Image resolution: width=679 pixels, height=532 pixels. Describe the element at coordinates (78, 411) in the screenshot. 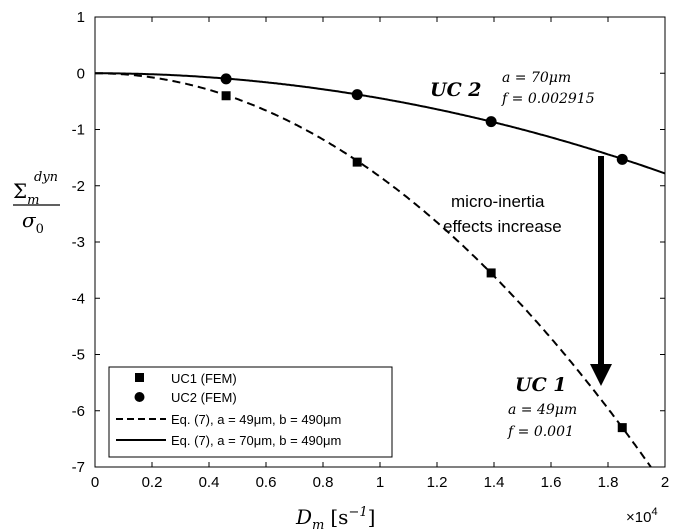

I see `y-tick-label: -6` at that location.